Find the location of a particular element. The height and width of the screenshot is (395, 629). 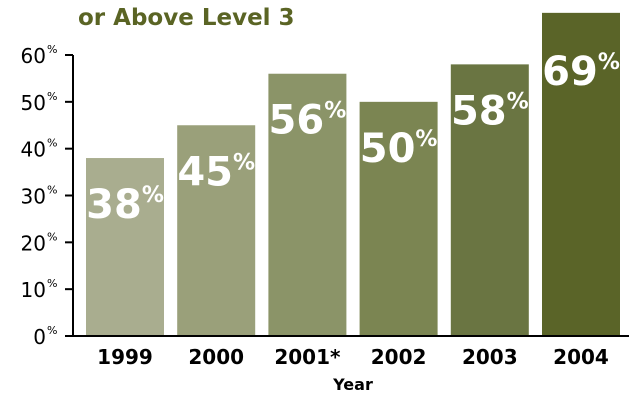

y-tick-label-0: 0 is located at coordinates (39, 337).